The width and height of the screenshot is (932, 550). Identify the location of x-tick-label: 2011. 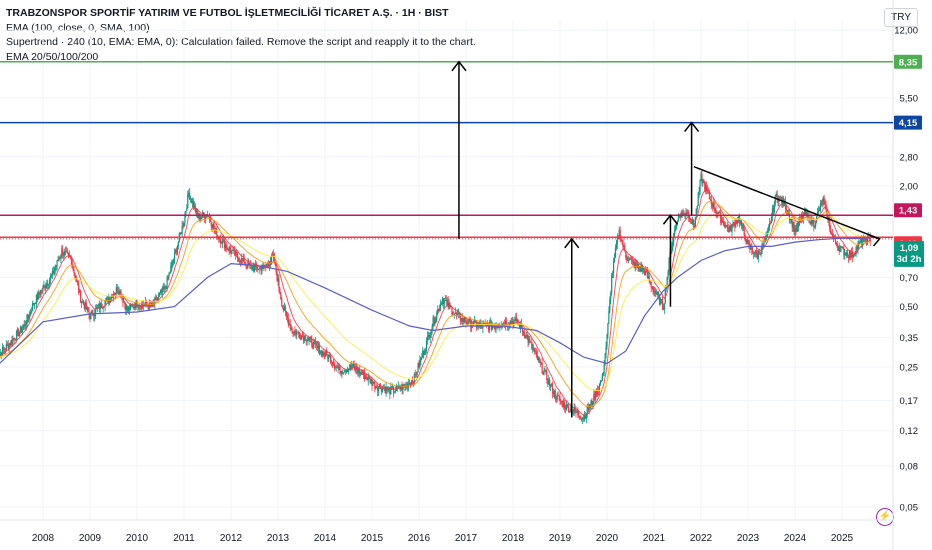
(184, 538).